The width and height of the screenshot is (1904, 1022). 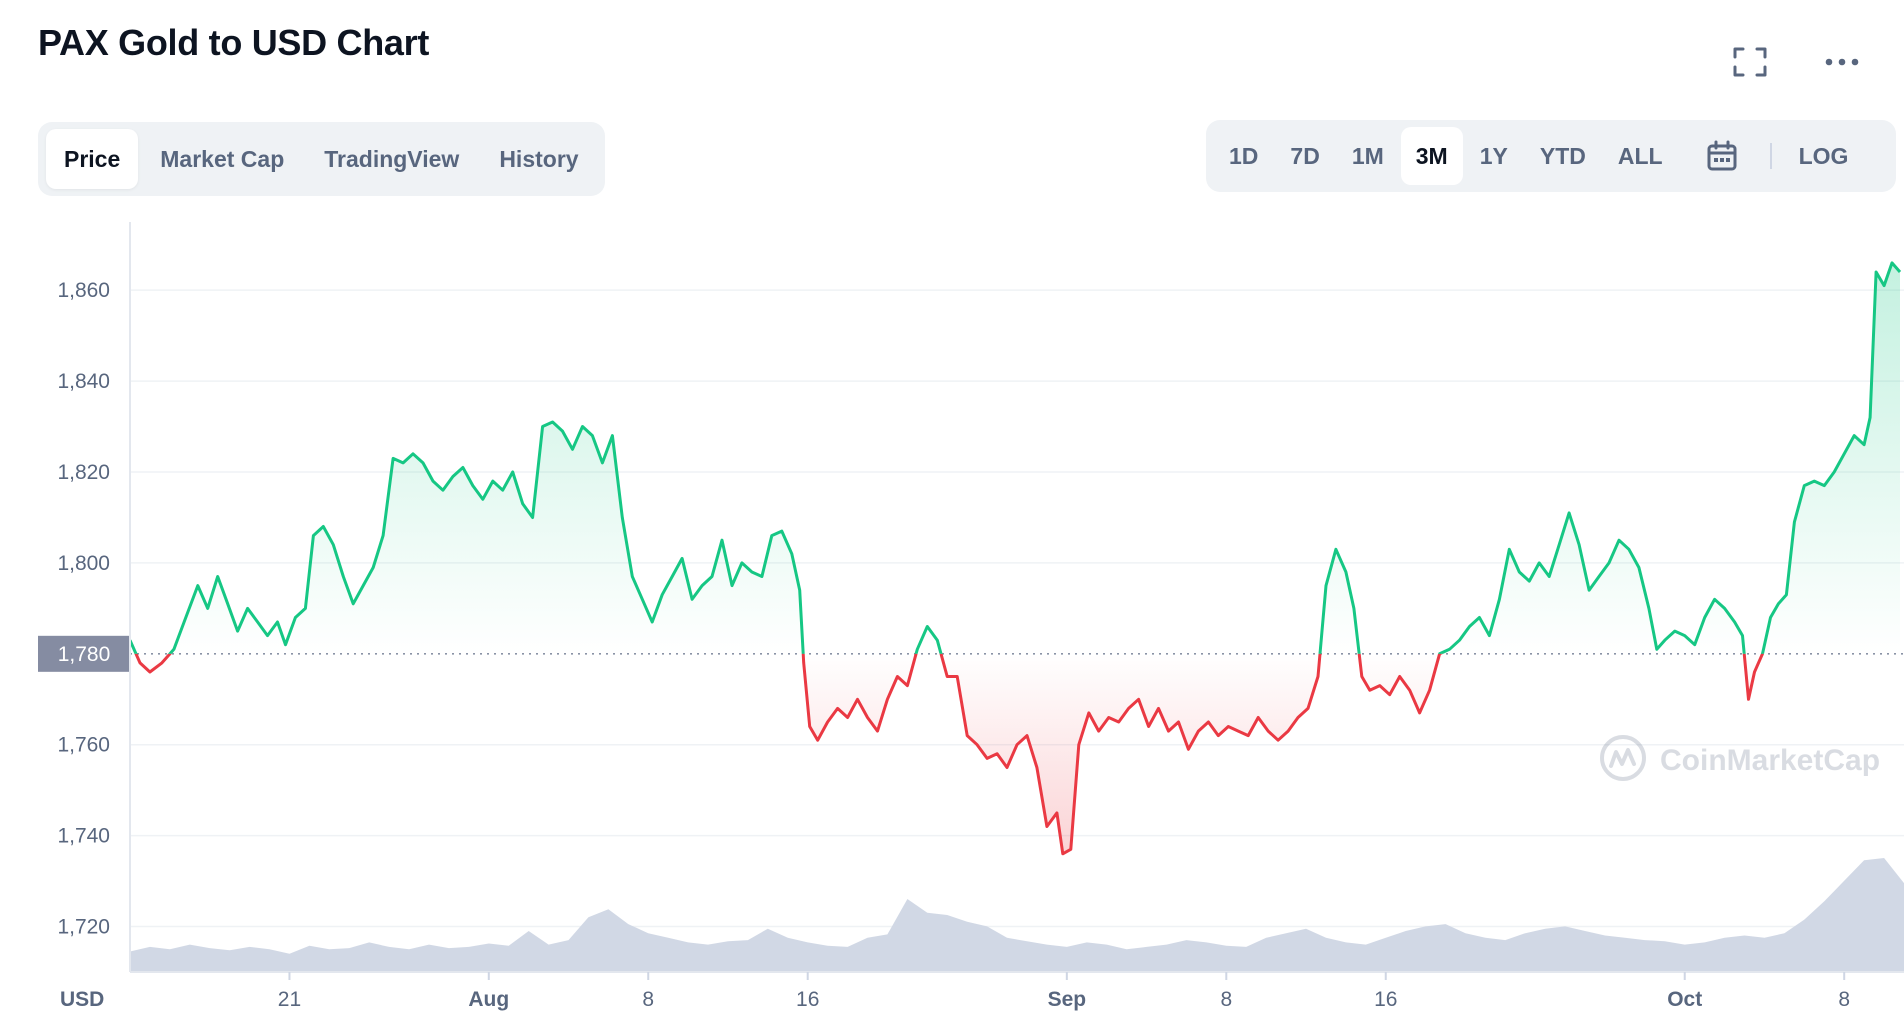 What do you see at coordinates (289, 999) in the screenshot?
I see `x-tick-label: 21` at bounding box center [289, 999].